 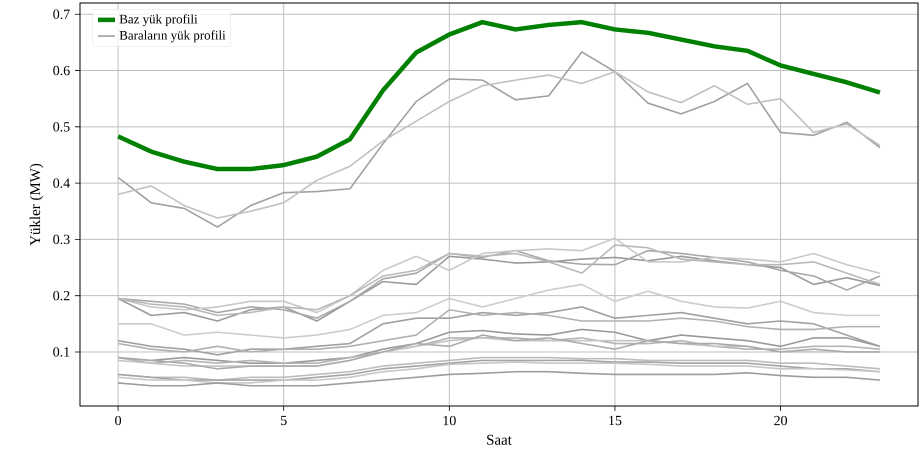 What do you see at coordinates (61, 127) in the screenshot?
I see `y-tick-label: 0.5` at bounding box center [61, 127].